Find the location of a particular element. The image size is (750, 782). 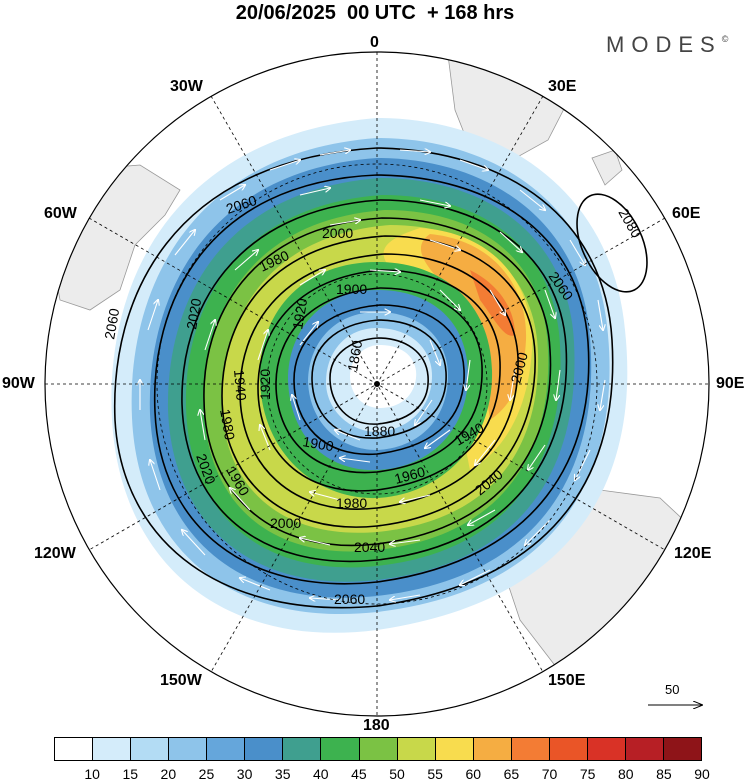

colorbar-tick-label: 30 is located at coordinates (244, 774).